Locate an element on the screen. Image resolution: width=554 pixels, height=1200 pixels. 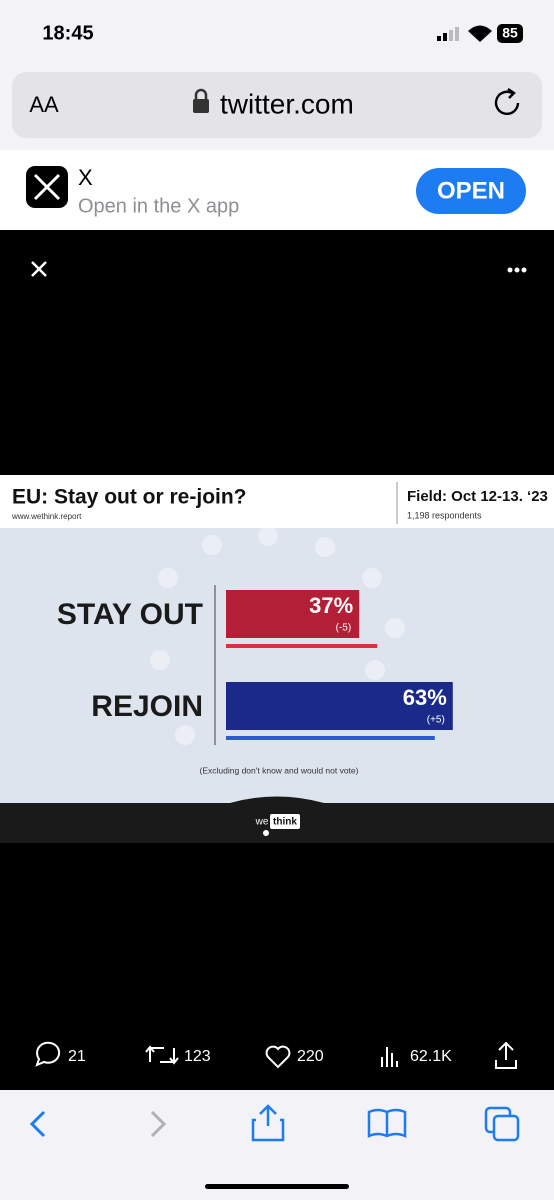
home-indicator is located at coordinates (277, 1186).